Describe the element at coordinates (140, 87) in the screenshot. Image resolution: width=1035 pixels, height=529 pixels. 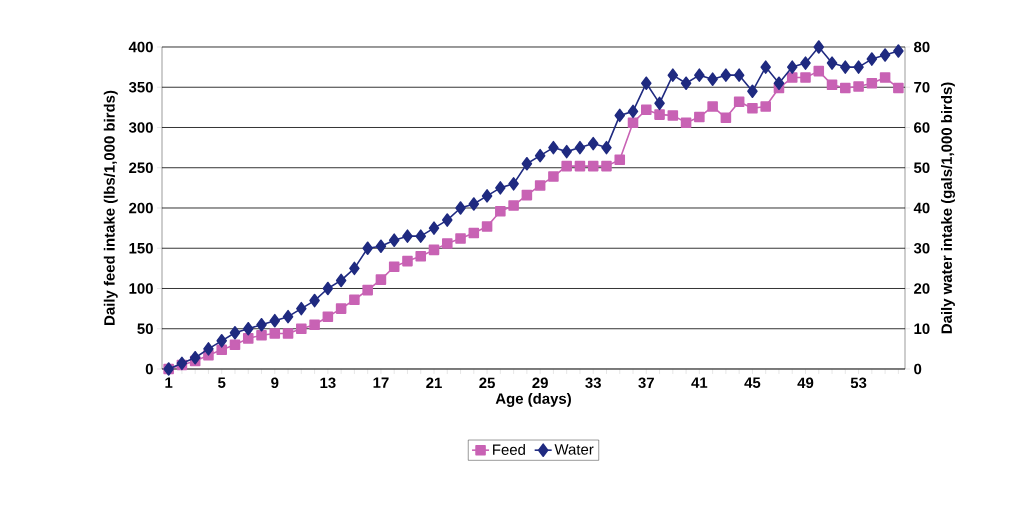
I see `y-tick-label: 350` at that location.